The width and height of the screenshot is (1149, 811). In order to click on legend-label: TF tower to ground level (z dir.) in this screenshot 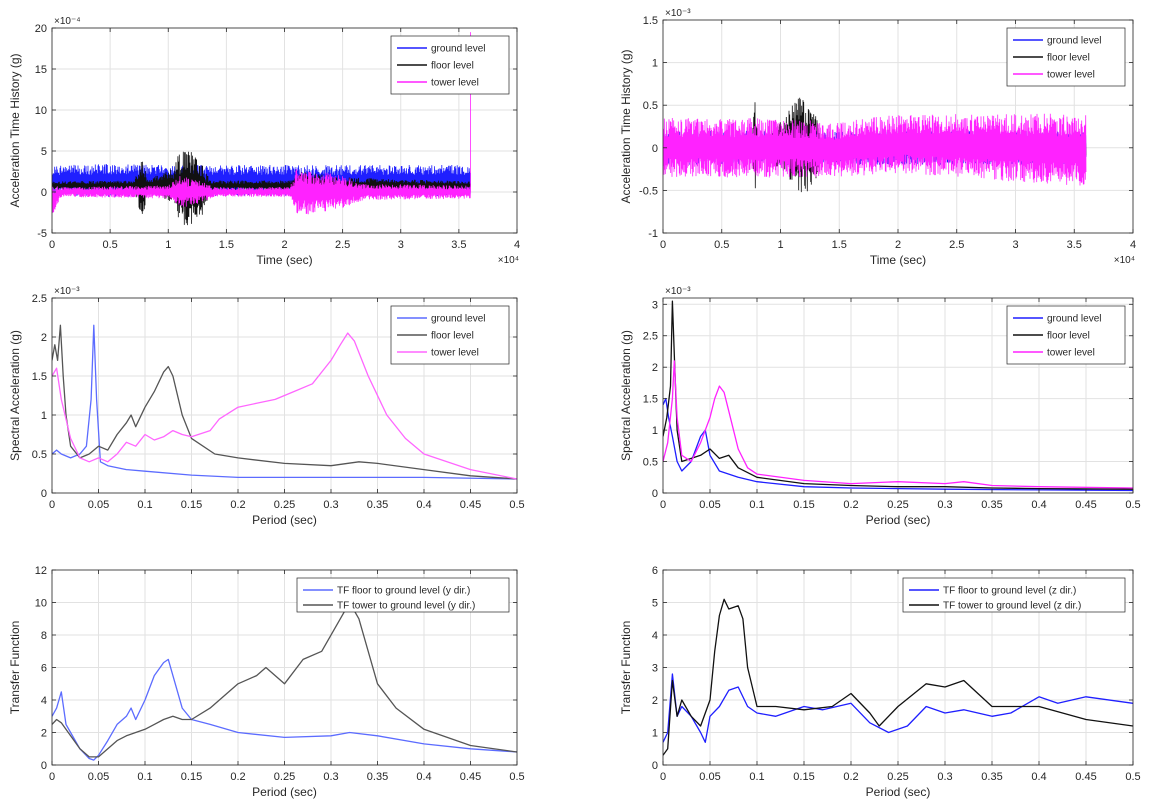, I will do `click(1012, 606)`.